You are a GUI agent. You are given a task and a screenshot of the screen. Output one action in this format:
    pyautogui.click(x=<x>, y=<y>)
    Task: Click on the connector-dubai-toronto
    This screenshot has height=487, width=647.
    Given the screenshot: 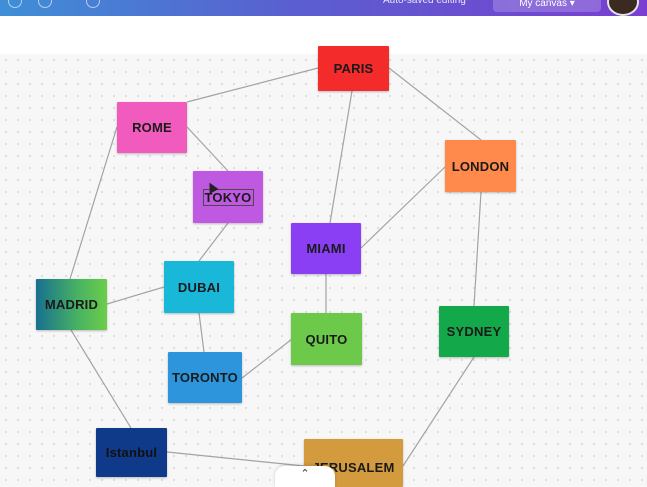 What is the action you would take?
    pyautogui.click(x=201, y=332)
    